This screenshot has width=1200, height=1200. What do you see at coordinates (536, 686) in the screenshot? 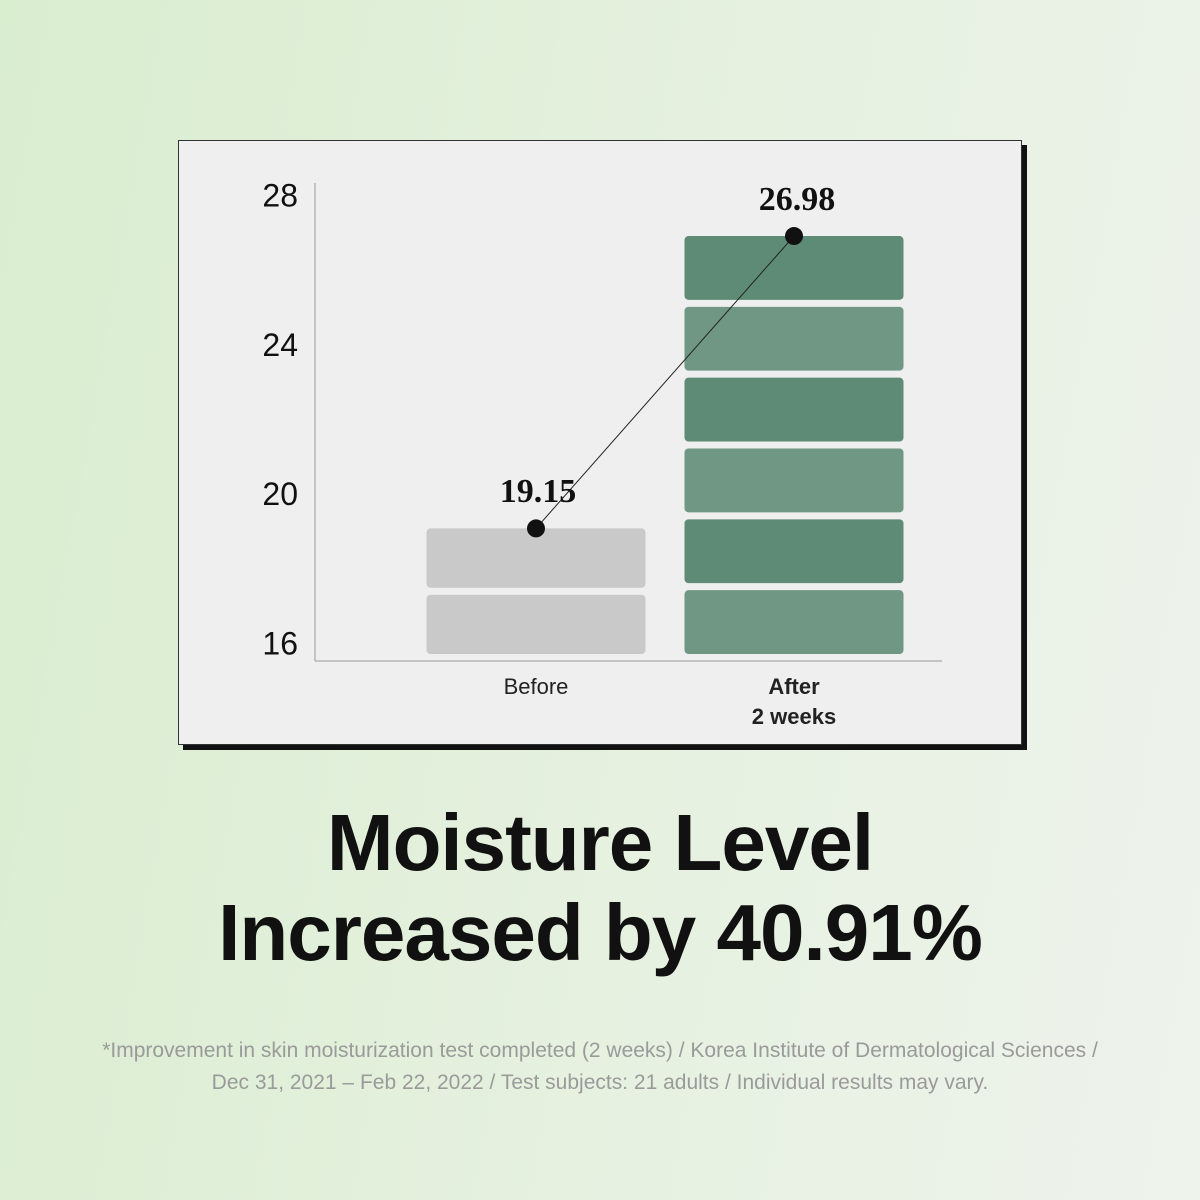
I see `x-tick-label: Before` at bounding box center [536, 686].